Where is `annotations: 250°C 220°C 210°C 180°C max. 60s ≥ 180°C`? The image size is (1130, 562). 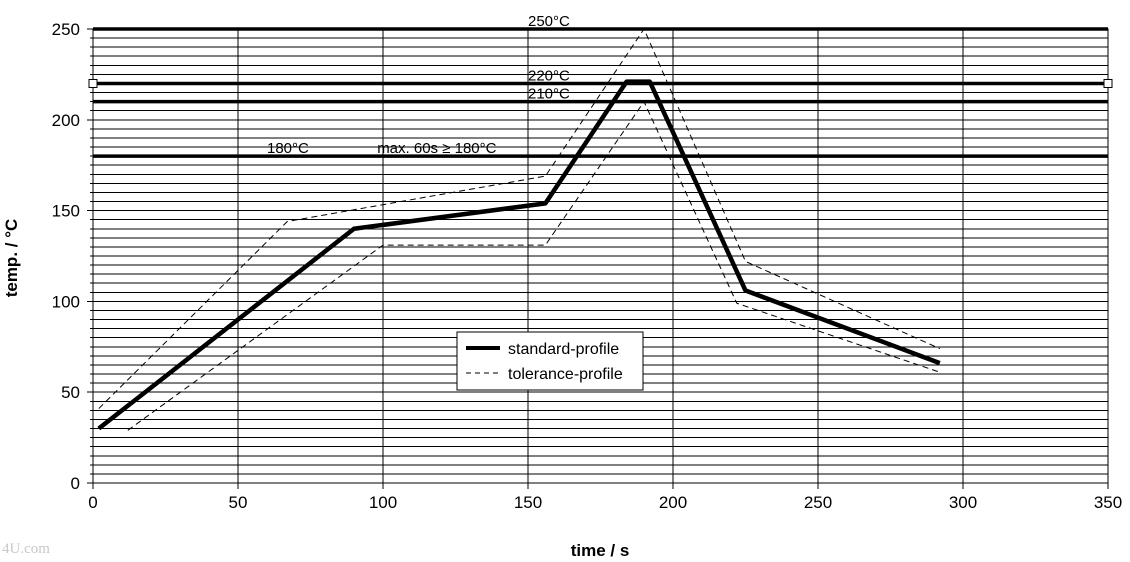 annotations: 250°C 220°C 210°C 180°C max. 60s ≥ 180°C is located at coordinates (418, 85).